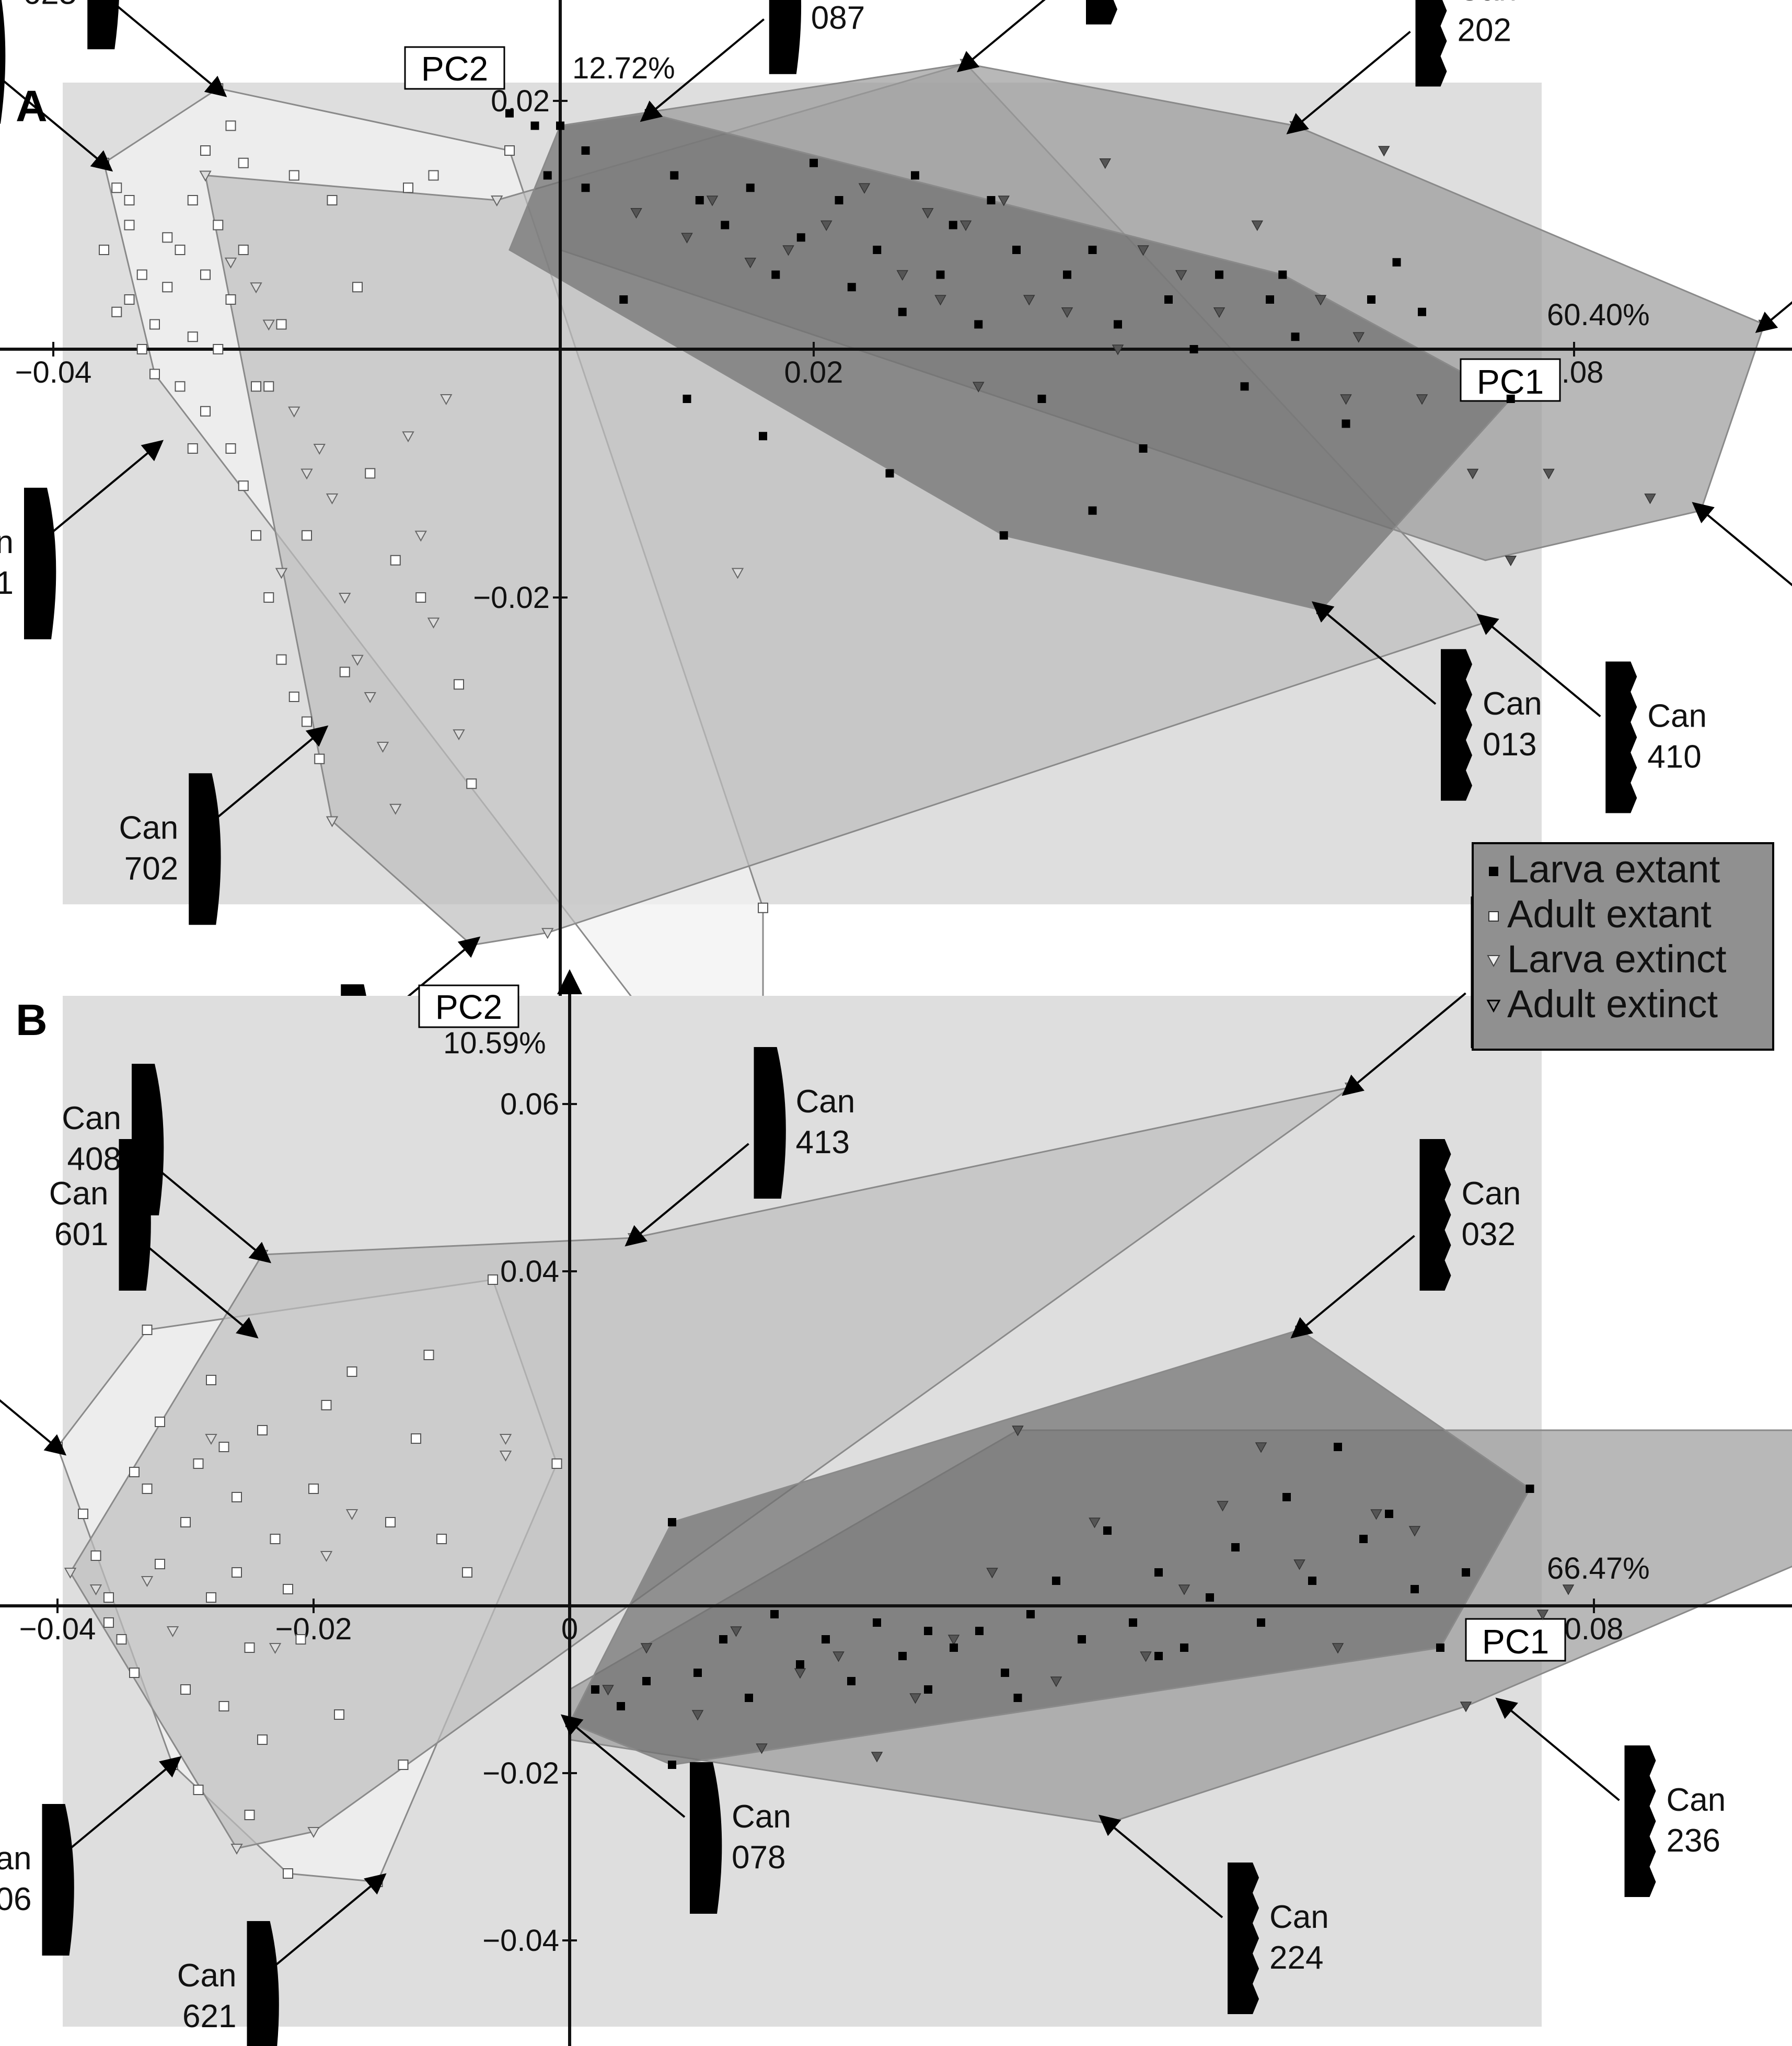  Describe the element at coordinates (1623, 947) in the screenshot. I see `legend-box` at that location.